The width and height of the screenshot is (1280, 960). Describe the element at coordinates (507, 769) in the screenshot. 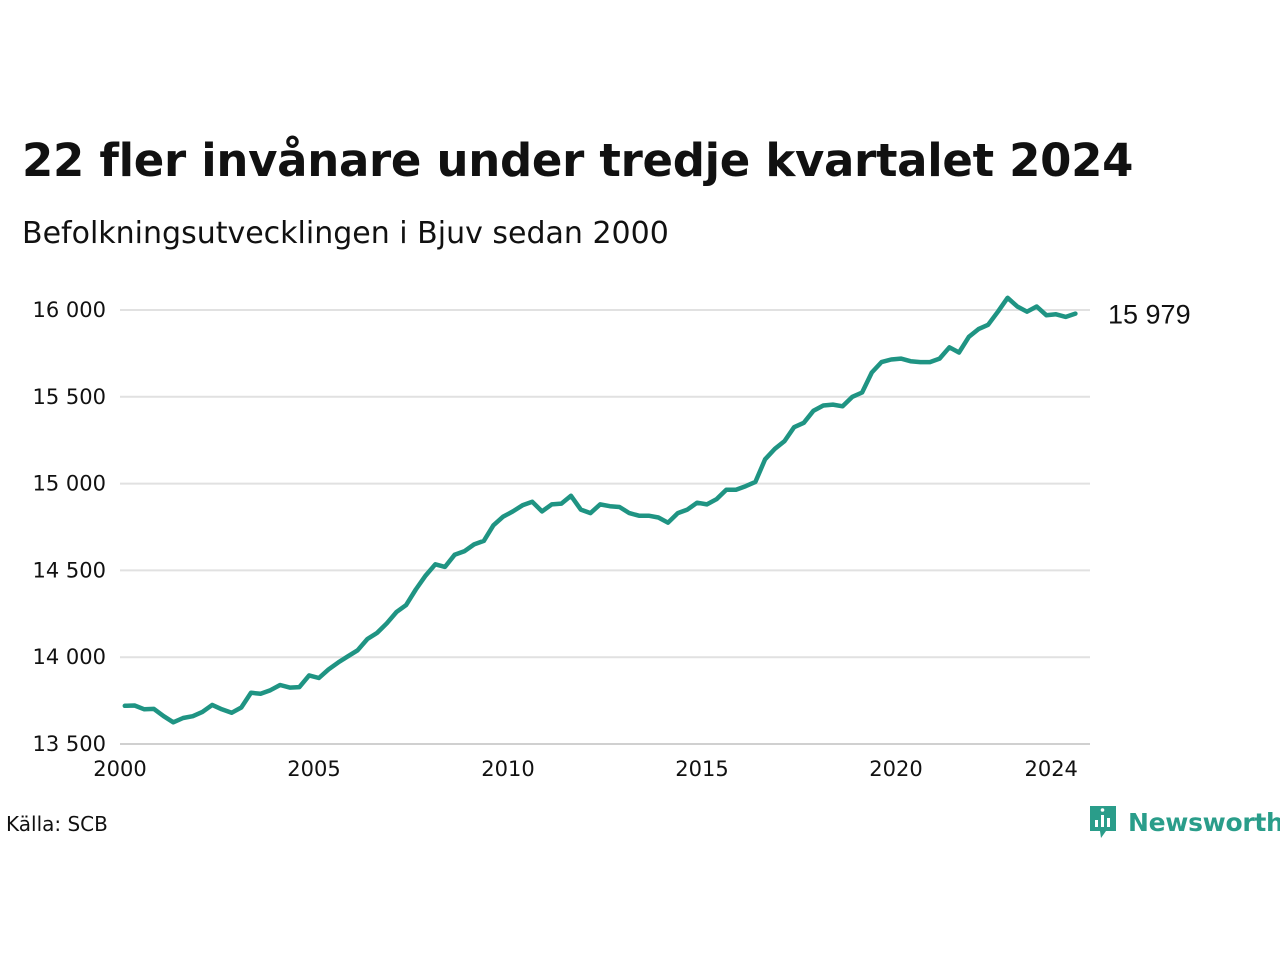

I see `x-tick-label: 2010` at that location.